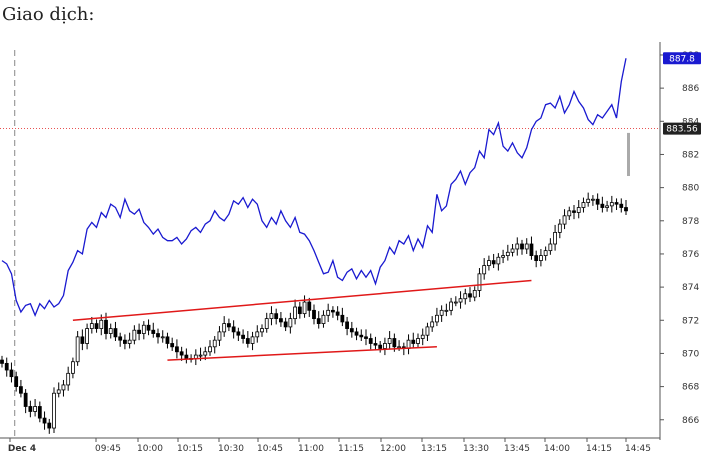 The height and width of the screenshot is (461, 712). What do you see at coordinates (434, 449) in the screenshot?
I see `x-tick-label: 13:15` at bounding box center [434, 449].